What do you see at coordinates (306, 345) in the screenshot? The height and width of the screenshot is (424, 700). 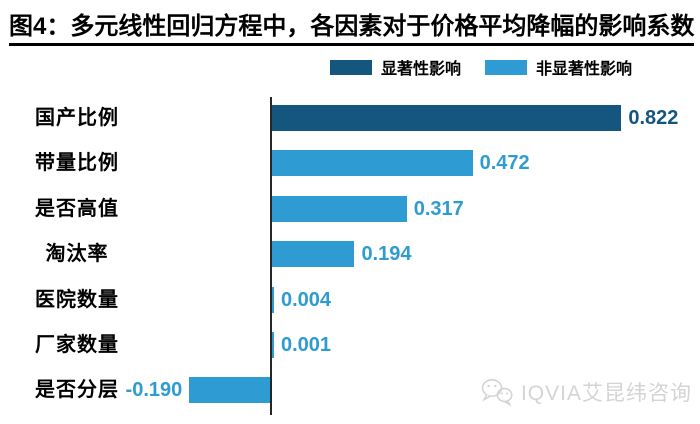 I see `value-label: 0.001` at bounding box center [306, 345].